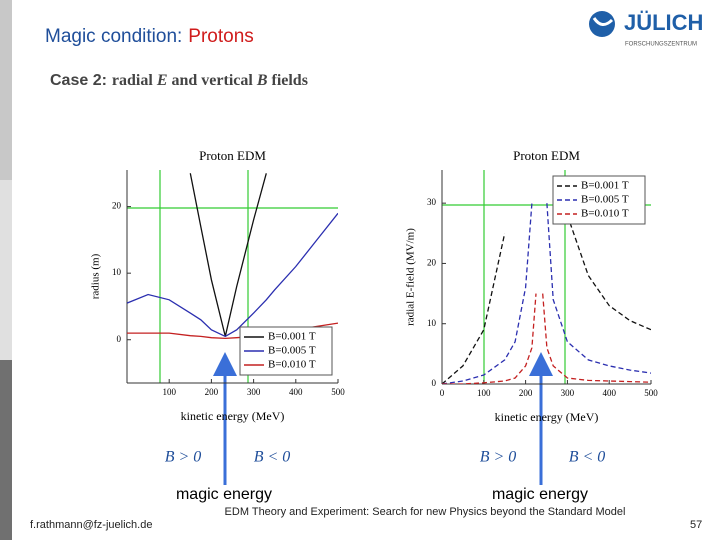 This screenshot has height=540, width=720. What do you see at coordinates (432, 202) in the screenshot?
I see `y-tick-label: 30` at bounding box center [432, 202].